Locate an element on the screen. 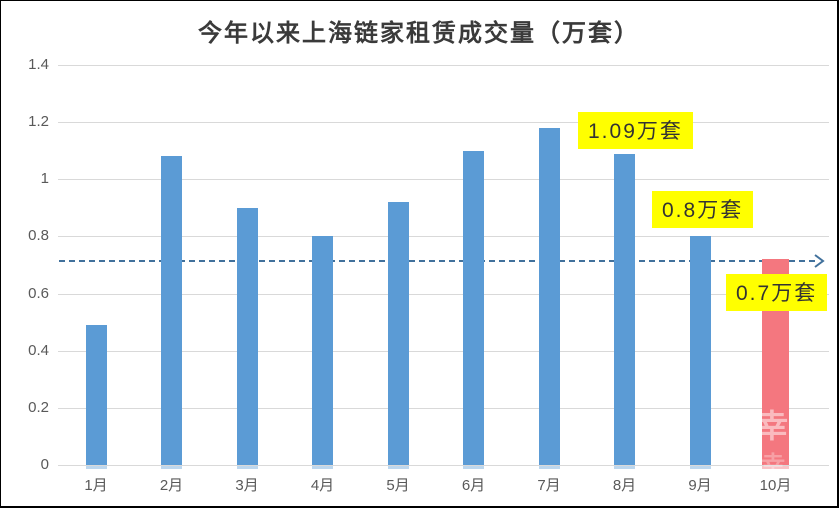 Image resolution: width=839 pixels, height=508 pixels. bar-2月 is located at coordinates (171, 310).